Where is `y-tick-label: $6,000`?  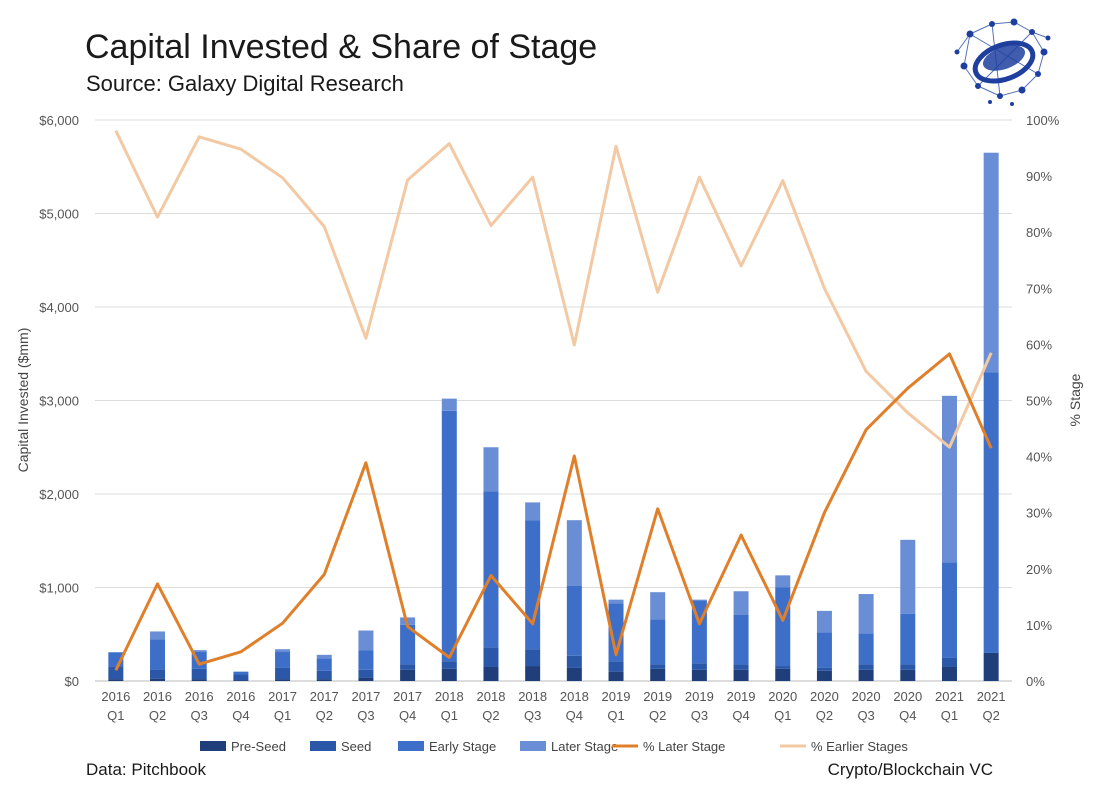
y-tick-label: $6,000 is located at coordinates (59, 120).